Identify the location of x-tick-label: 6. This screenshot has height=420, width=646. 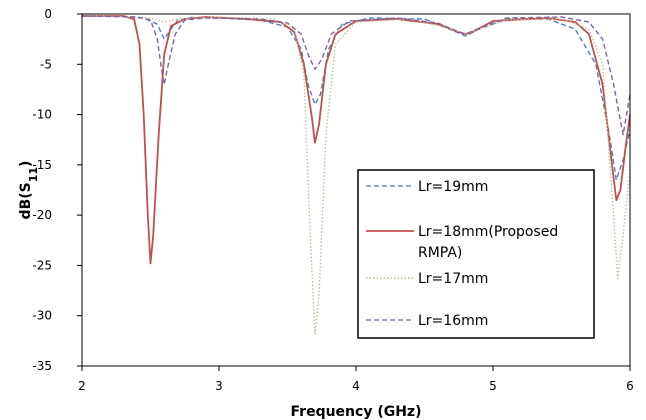
(630, 386).